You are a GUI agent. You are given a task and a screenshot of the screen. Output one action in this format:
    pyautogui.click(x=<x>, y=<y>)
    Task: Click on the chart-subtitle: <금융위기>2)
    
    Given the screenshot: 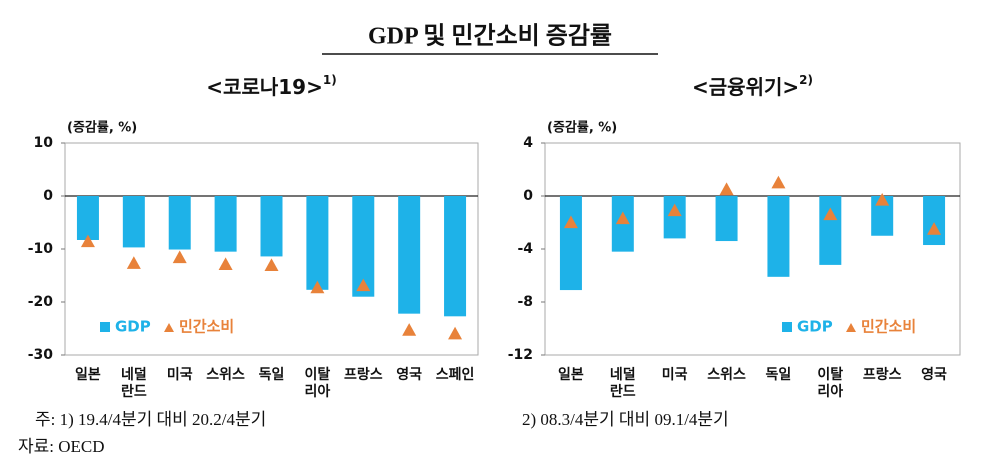 What is the action you would take?
    pyautogui.click(x=752, y=86)
    